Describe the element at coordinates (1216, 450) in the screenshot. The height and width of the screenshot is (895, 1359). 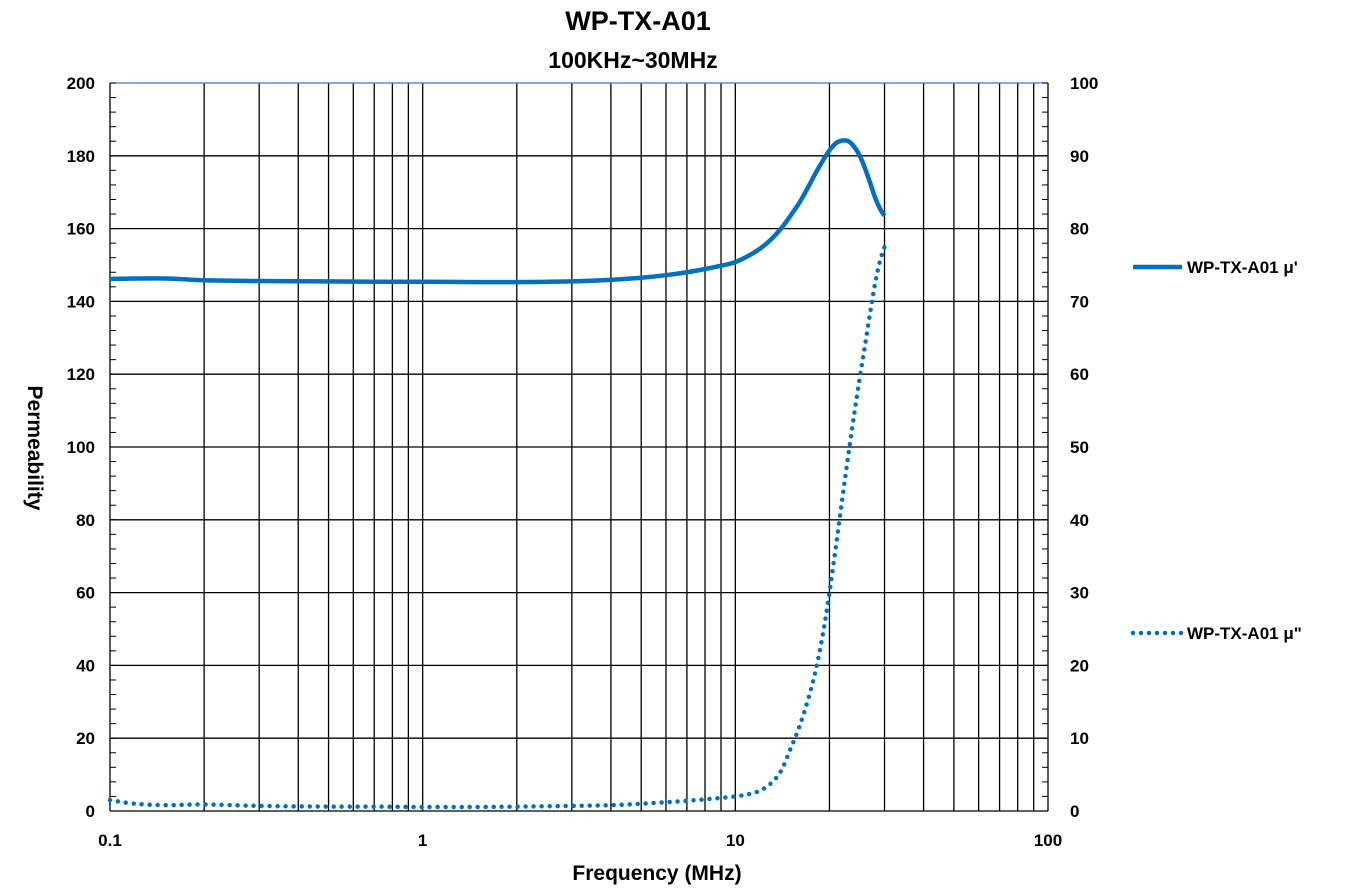
I see `legend: WP-TX-A01 μ' WP-TX-A01 μ"` at that location.